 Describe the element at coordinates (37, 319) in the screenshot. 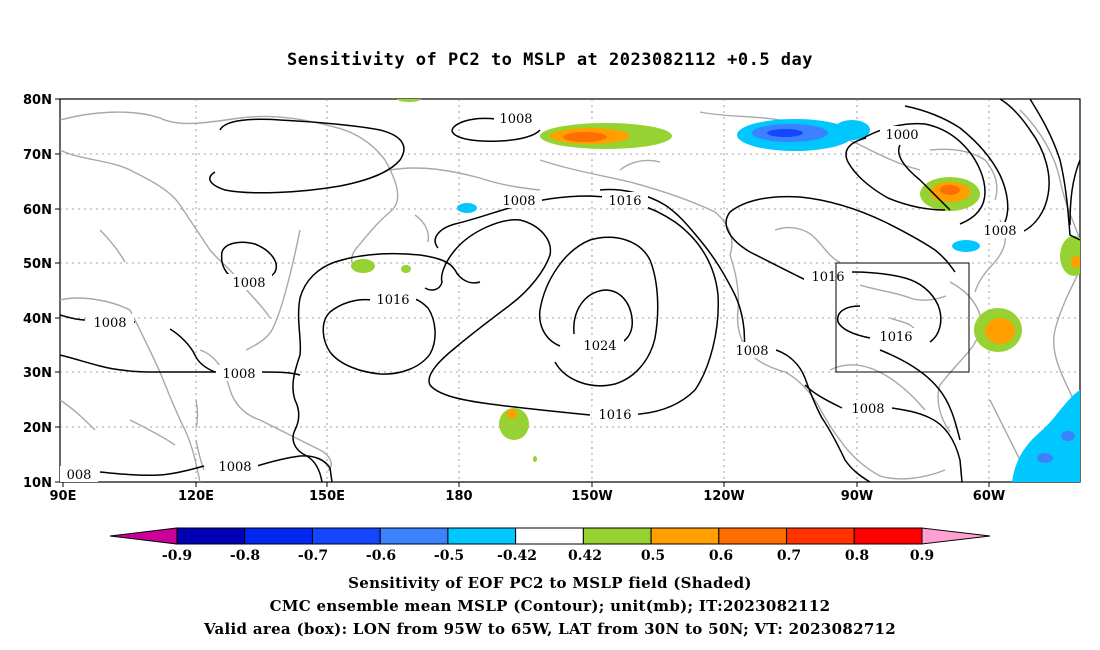

I see `lat-label: 40N` at that location.